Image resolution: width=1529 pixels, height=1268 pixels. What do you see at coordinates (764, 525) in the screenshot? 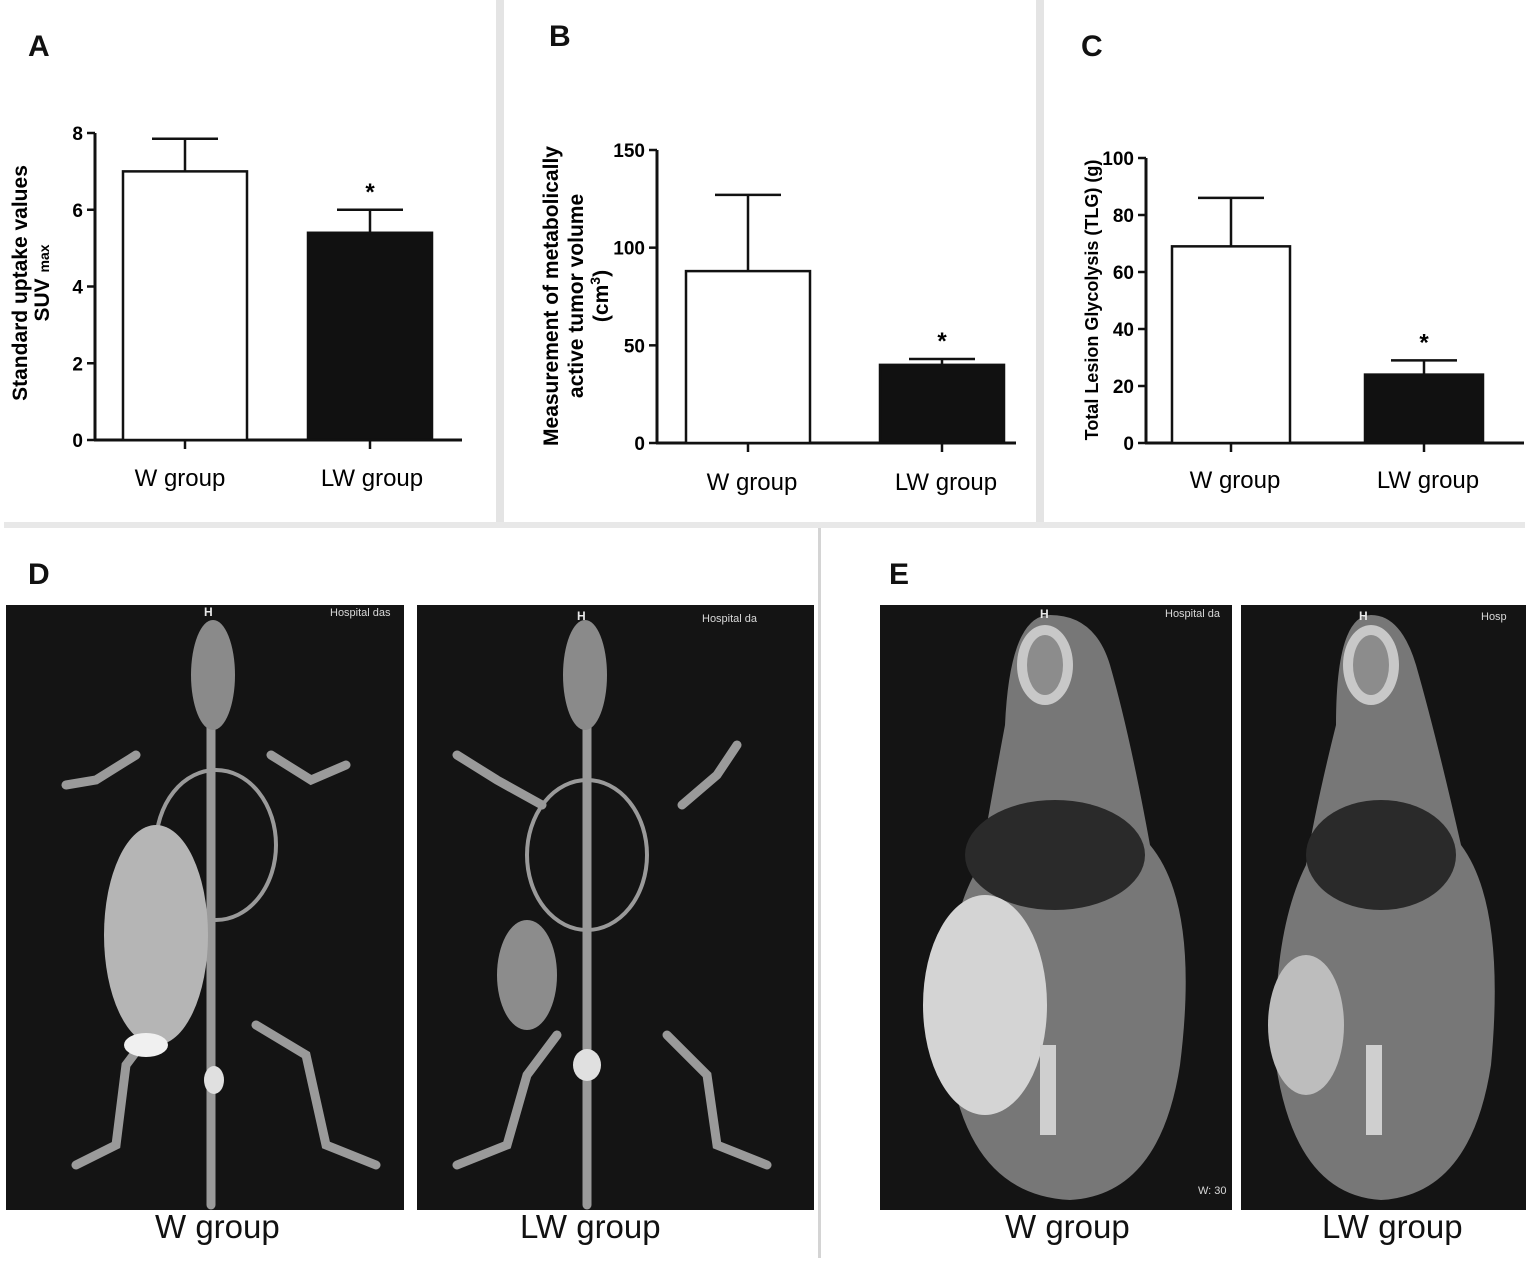
I see `divider-top-bottom` at bounding box center [764, 525].